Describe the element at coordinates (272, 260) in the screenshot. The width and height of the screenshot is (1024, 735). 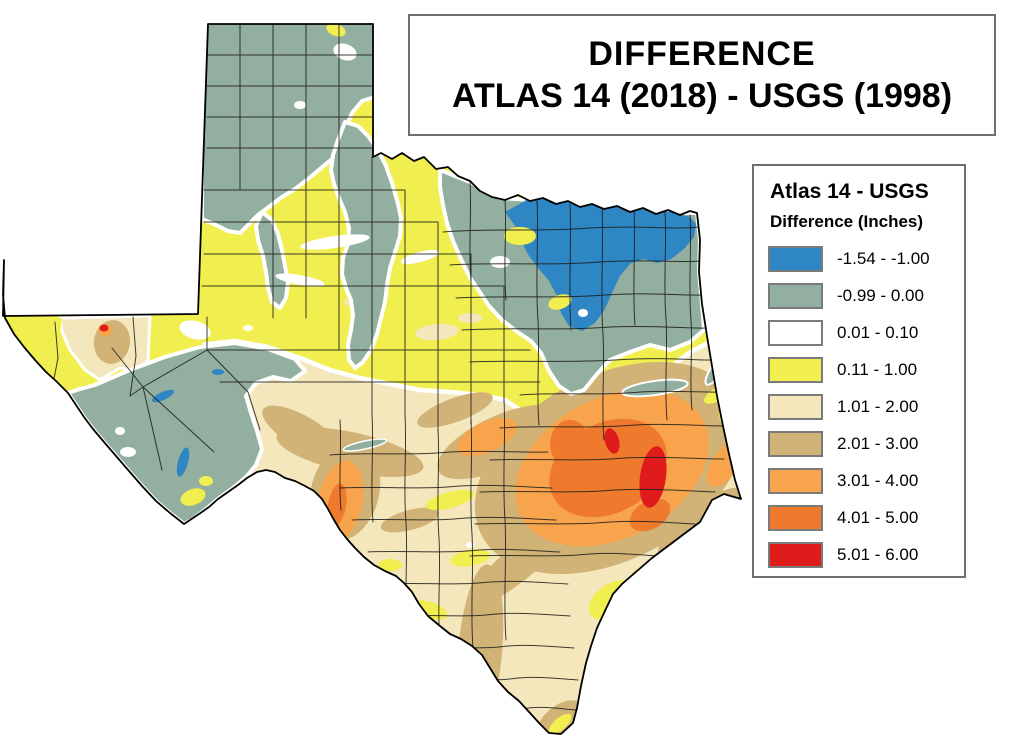
I see `region-green-short-band` at that location.